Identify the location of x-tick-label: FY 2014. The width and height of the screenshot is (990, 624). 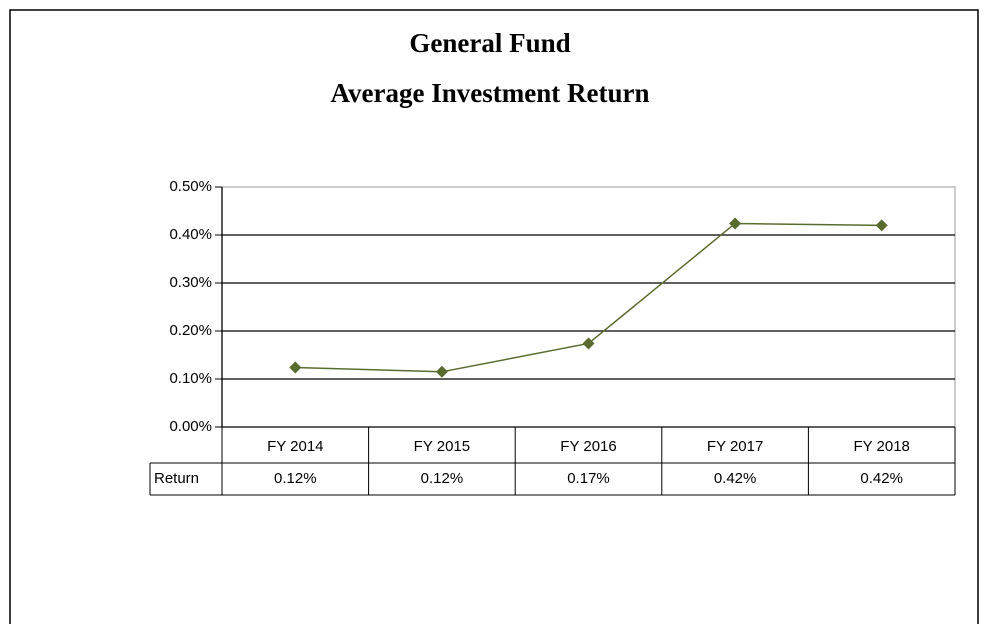
(295, 446).